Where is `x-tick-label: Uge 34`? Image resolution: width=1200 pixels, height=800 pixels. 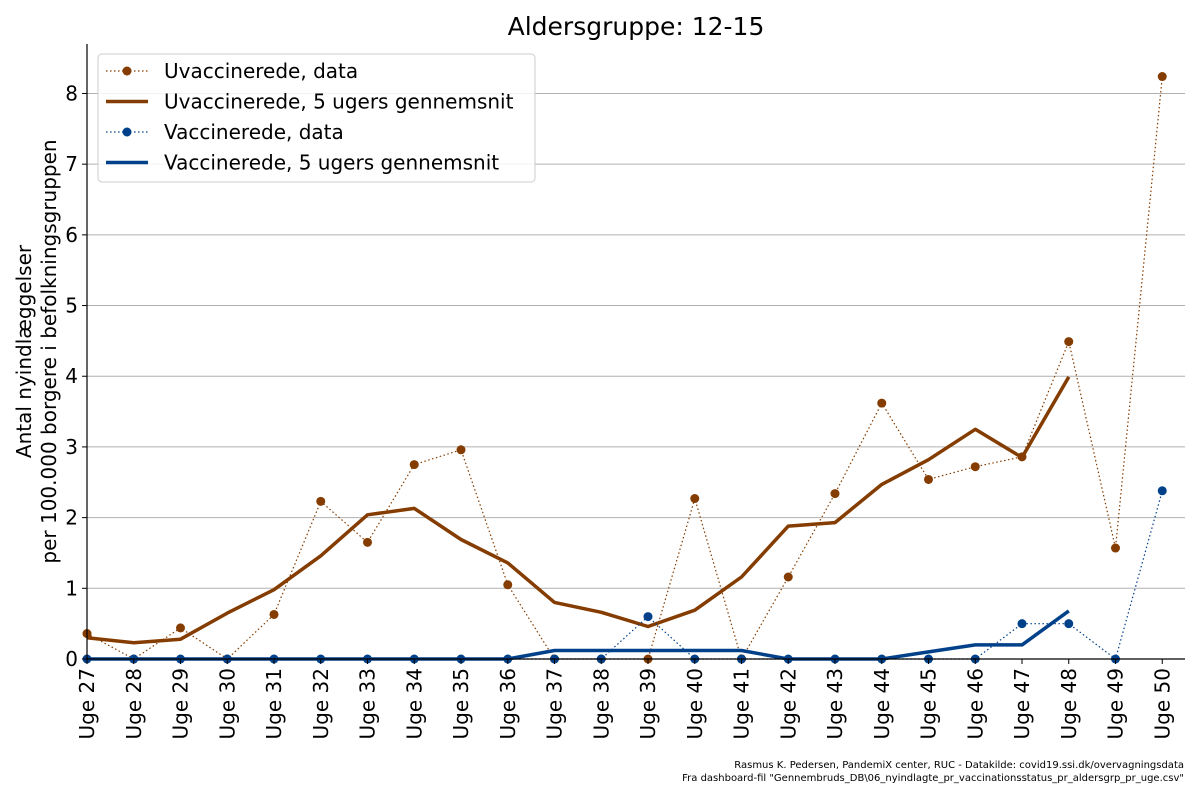
x-tick-label: Uge 34 is located at coordinates (414, 703).